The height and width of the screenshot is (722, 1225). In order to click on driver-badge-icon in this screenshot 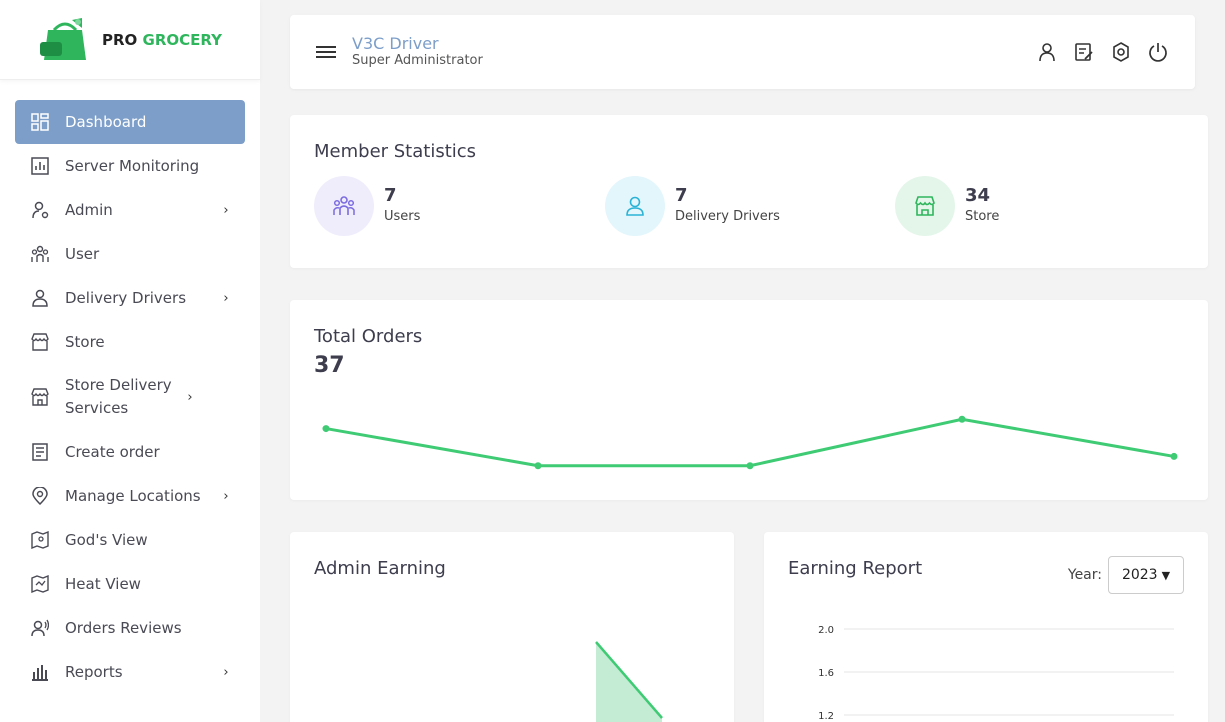, I will do `click(635, 206)`.